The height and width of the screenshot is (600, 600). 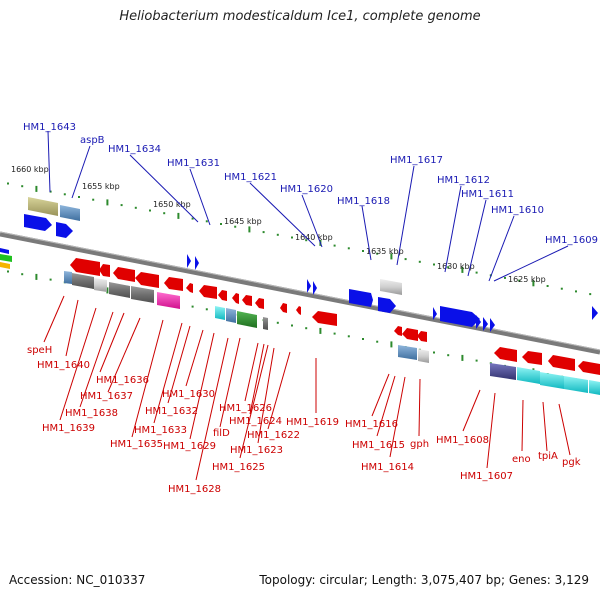 I want to click on gene-label-HM1-1635: HM1_1635, so click(x=136, y=444).